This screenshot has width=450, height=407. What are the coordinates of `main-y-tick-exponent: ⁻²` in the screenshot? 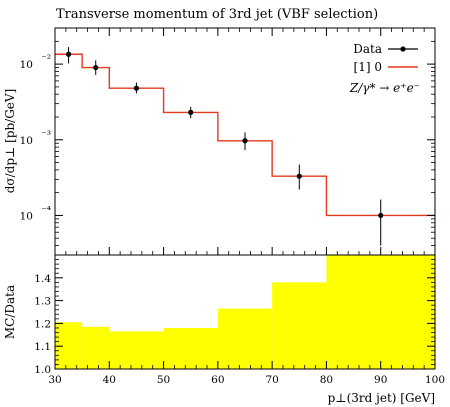 It's located at (46, 59).